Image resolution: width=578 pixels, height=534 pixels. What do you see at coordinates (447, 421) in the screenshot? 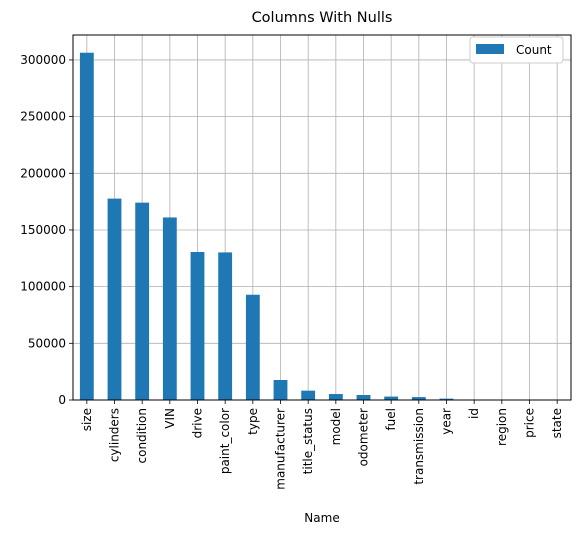
I see `x-tick-label: year` at bounding box center [447, 421].